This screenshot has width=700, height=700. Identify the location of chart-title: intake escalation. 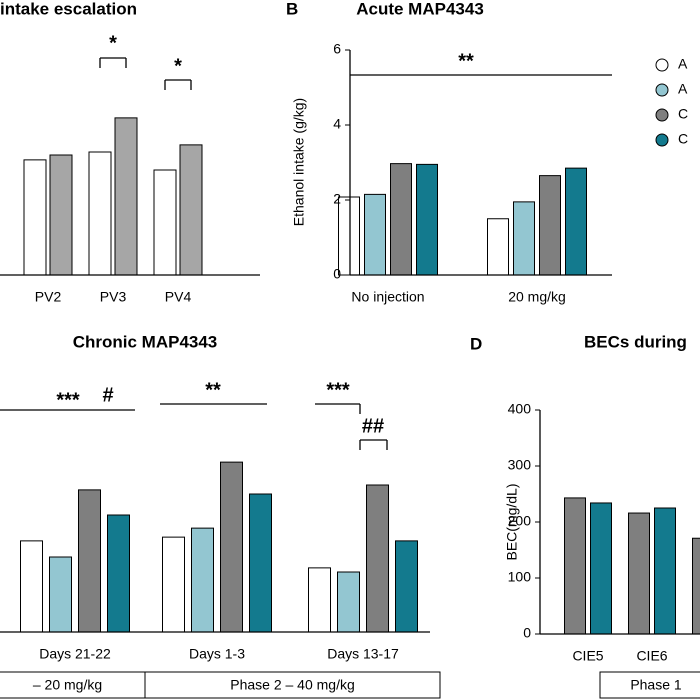
(68, 9).